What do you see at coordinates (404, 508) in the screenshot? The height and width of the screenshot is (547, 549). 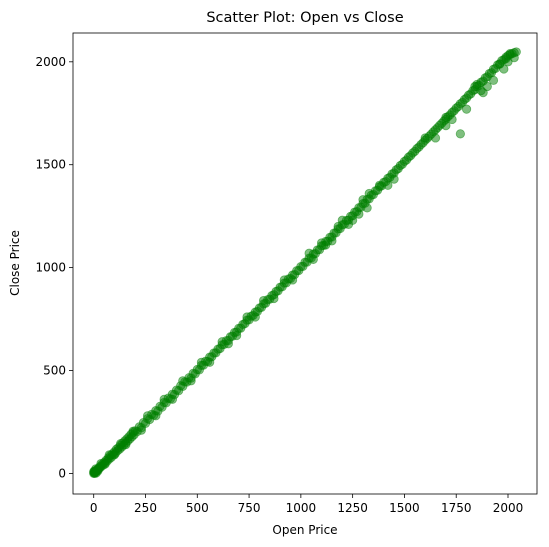 I see `x-tick-label: 1500` at bounding box center [404, 508].